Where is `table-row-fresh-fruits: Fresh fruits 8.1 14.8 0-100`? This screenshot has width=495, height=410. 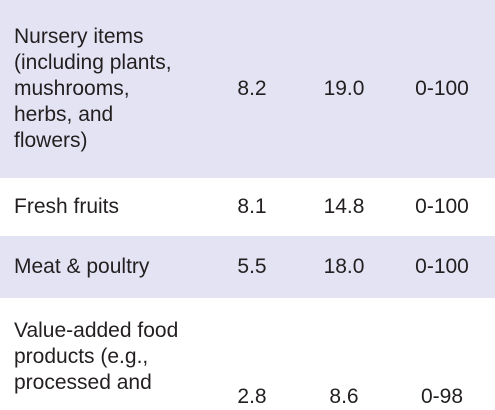 table-row-fresh-fruits: Fresh fruits 8.1 14.8 0-100 is located at coordinates (247, 207).